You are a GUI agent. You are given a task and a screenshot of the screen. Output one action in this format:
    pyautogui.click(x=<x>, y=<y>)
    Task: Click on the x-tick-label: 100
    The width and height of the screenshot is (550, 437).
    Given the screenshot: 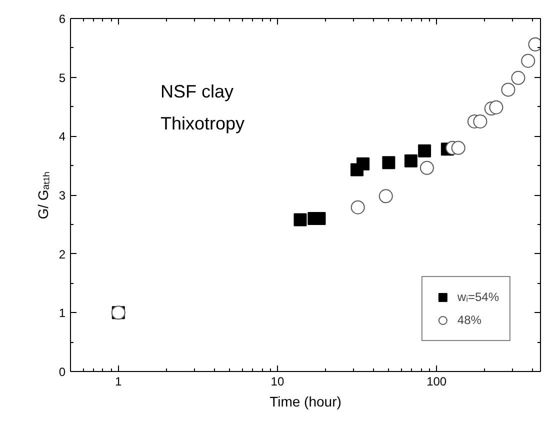 What is the action you would take?
    pyautogui.click(x=436, y=381)
    